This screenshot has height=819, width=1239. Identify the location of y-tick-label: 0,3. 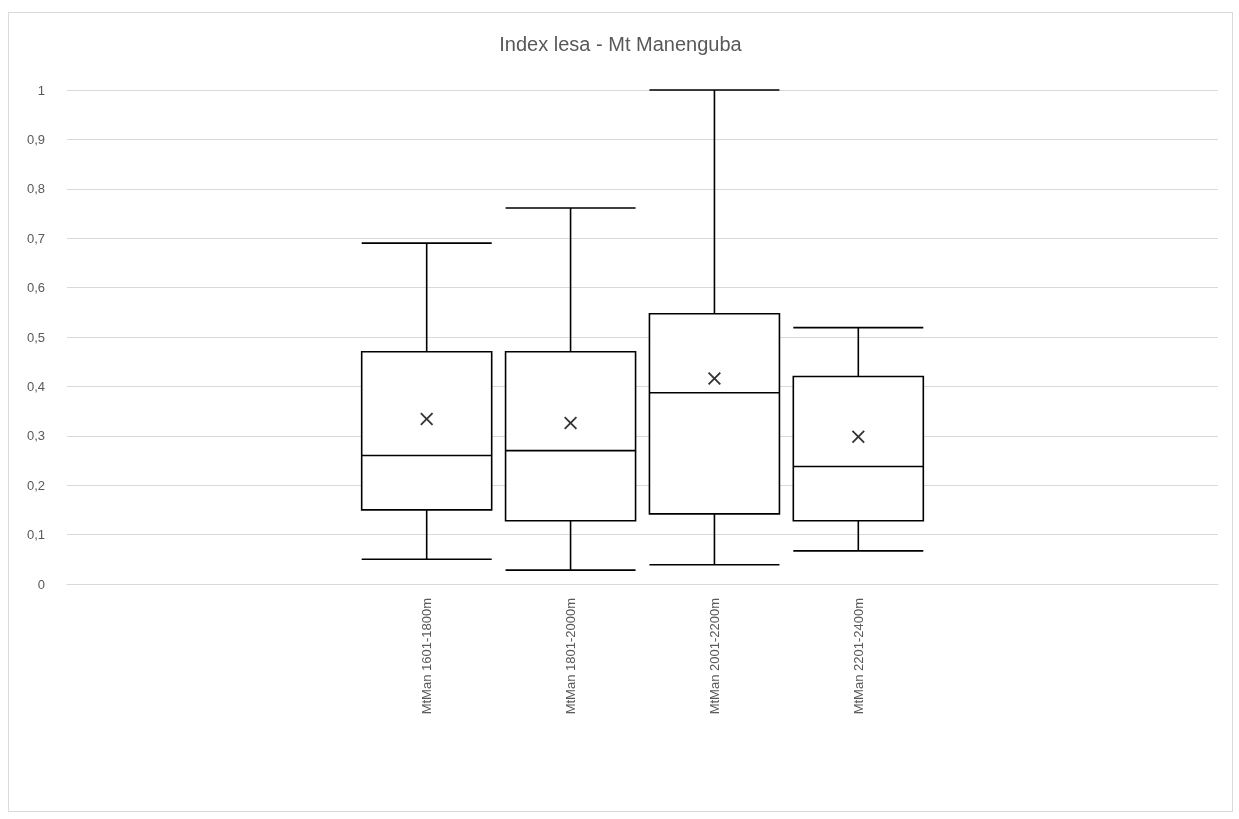
(35, 436).